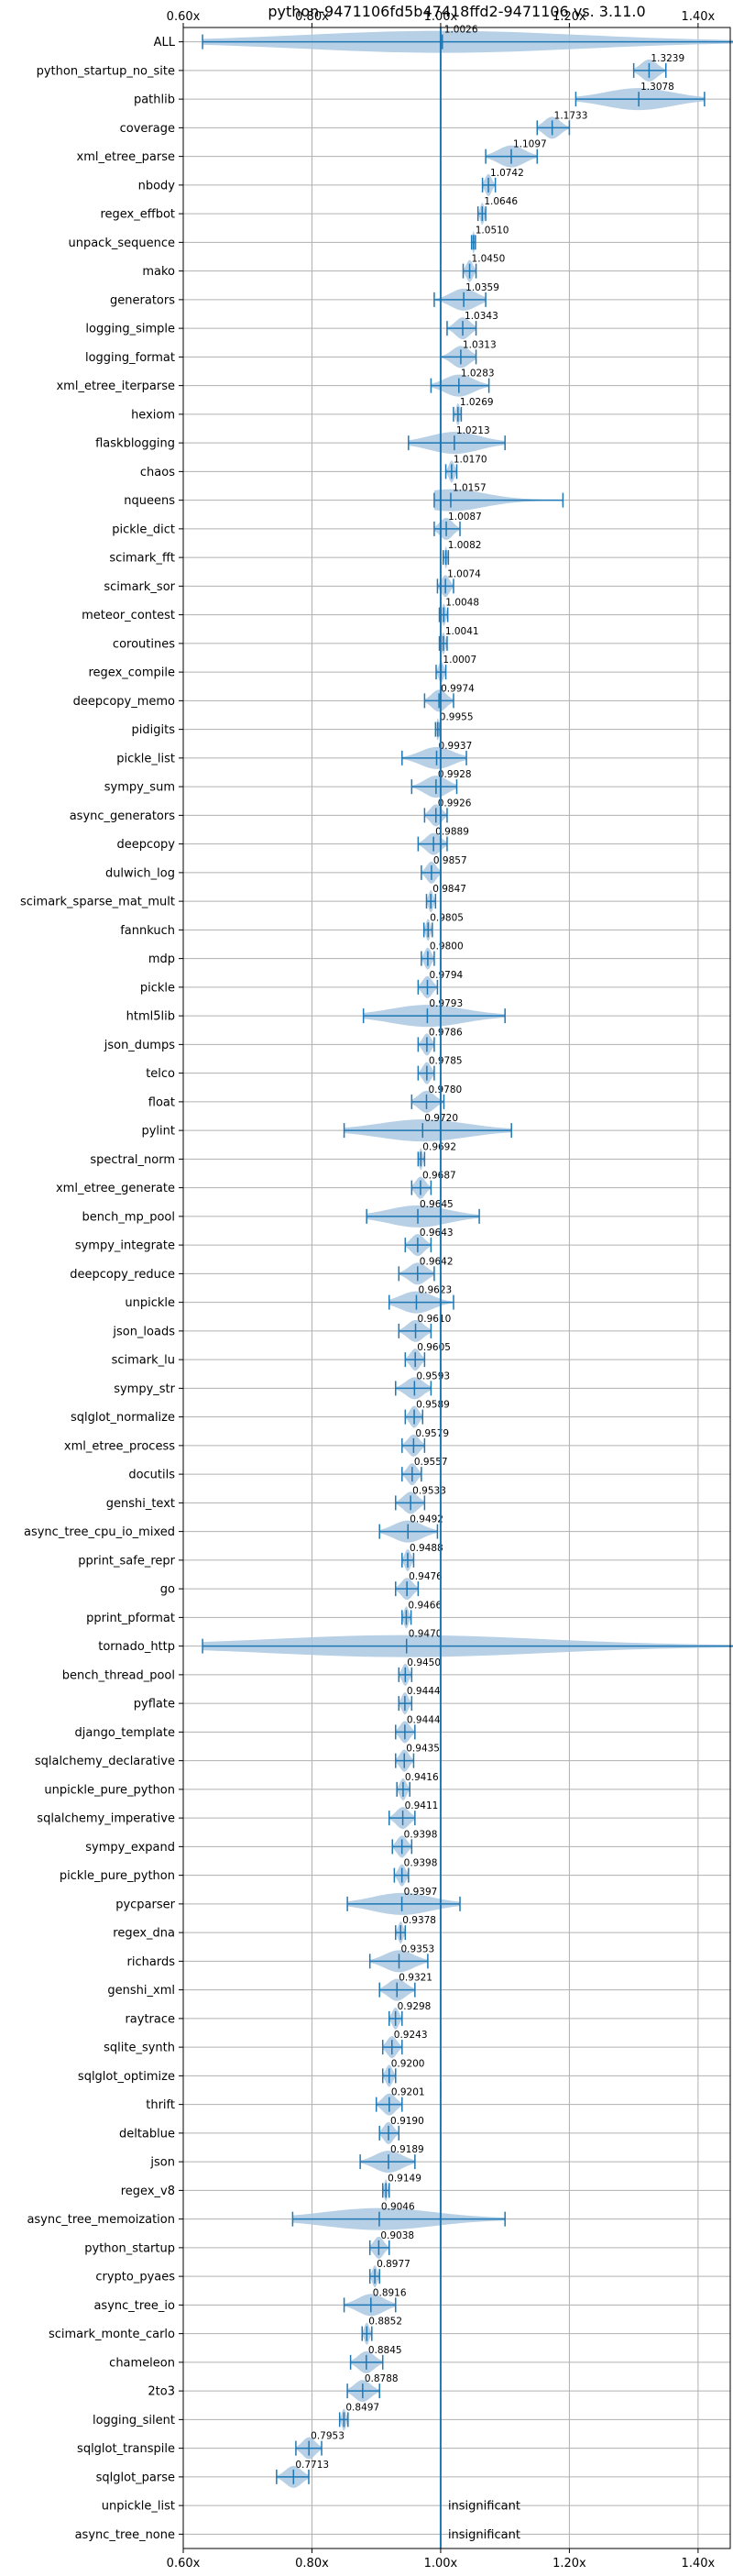 The width and height of the screenshot is (733, 2576). I want to click on value-label: 0.9488, so click(426, 1548).